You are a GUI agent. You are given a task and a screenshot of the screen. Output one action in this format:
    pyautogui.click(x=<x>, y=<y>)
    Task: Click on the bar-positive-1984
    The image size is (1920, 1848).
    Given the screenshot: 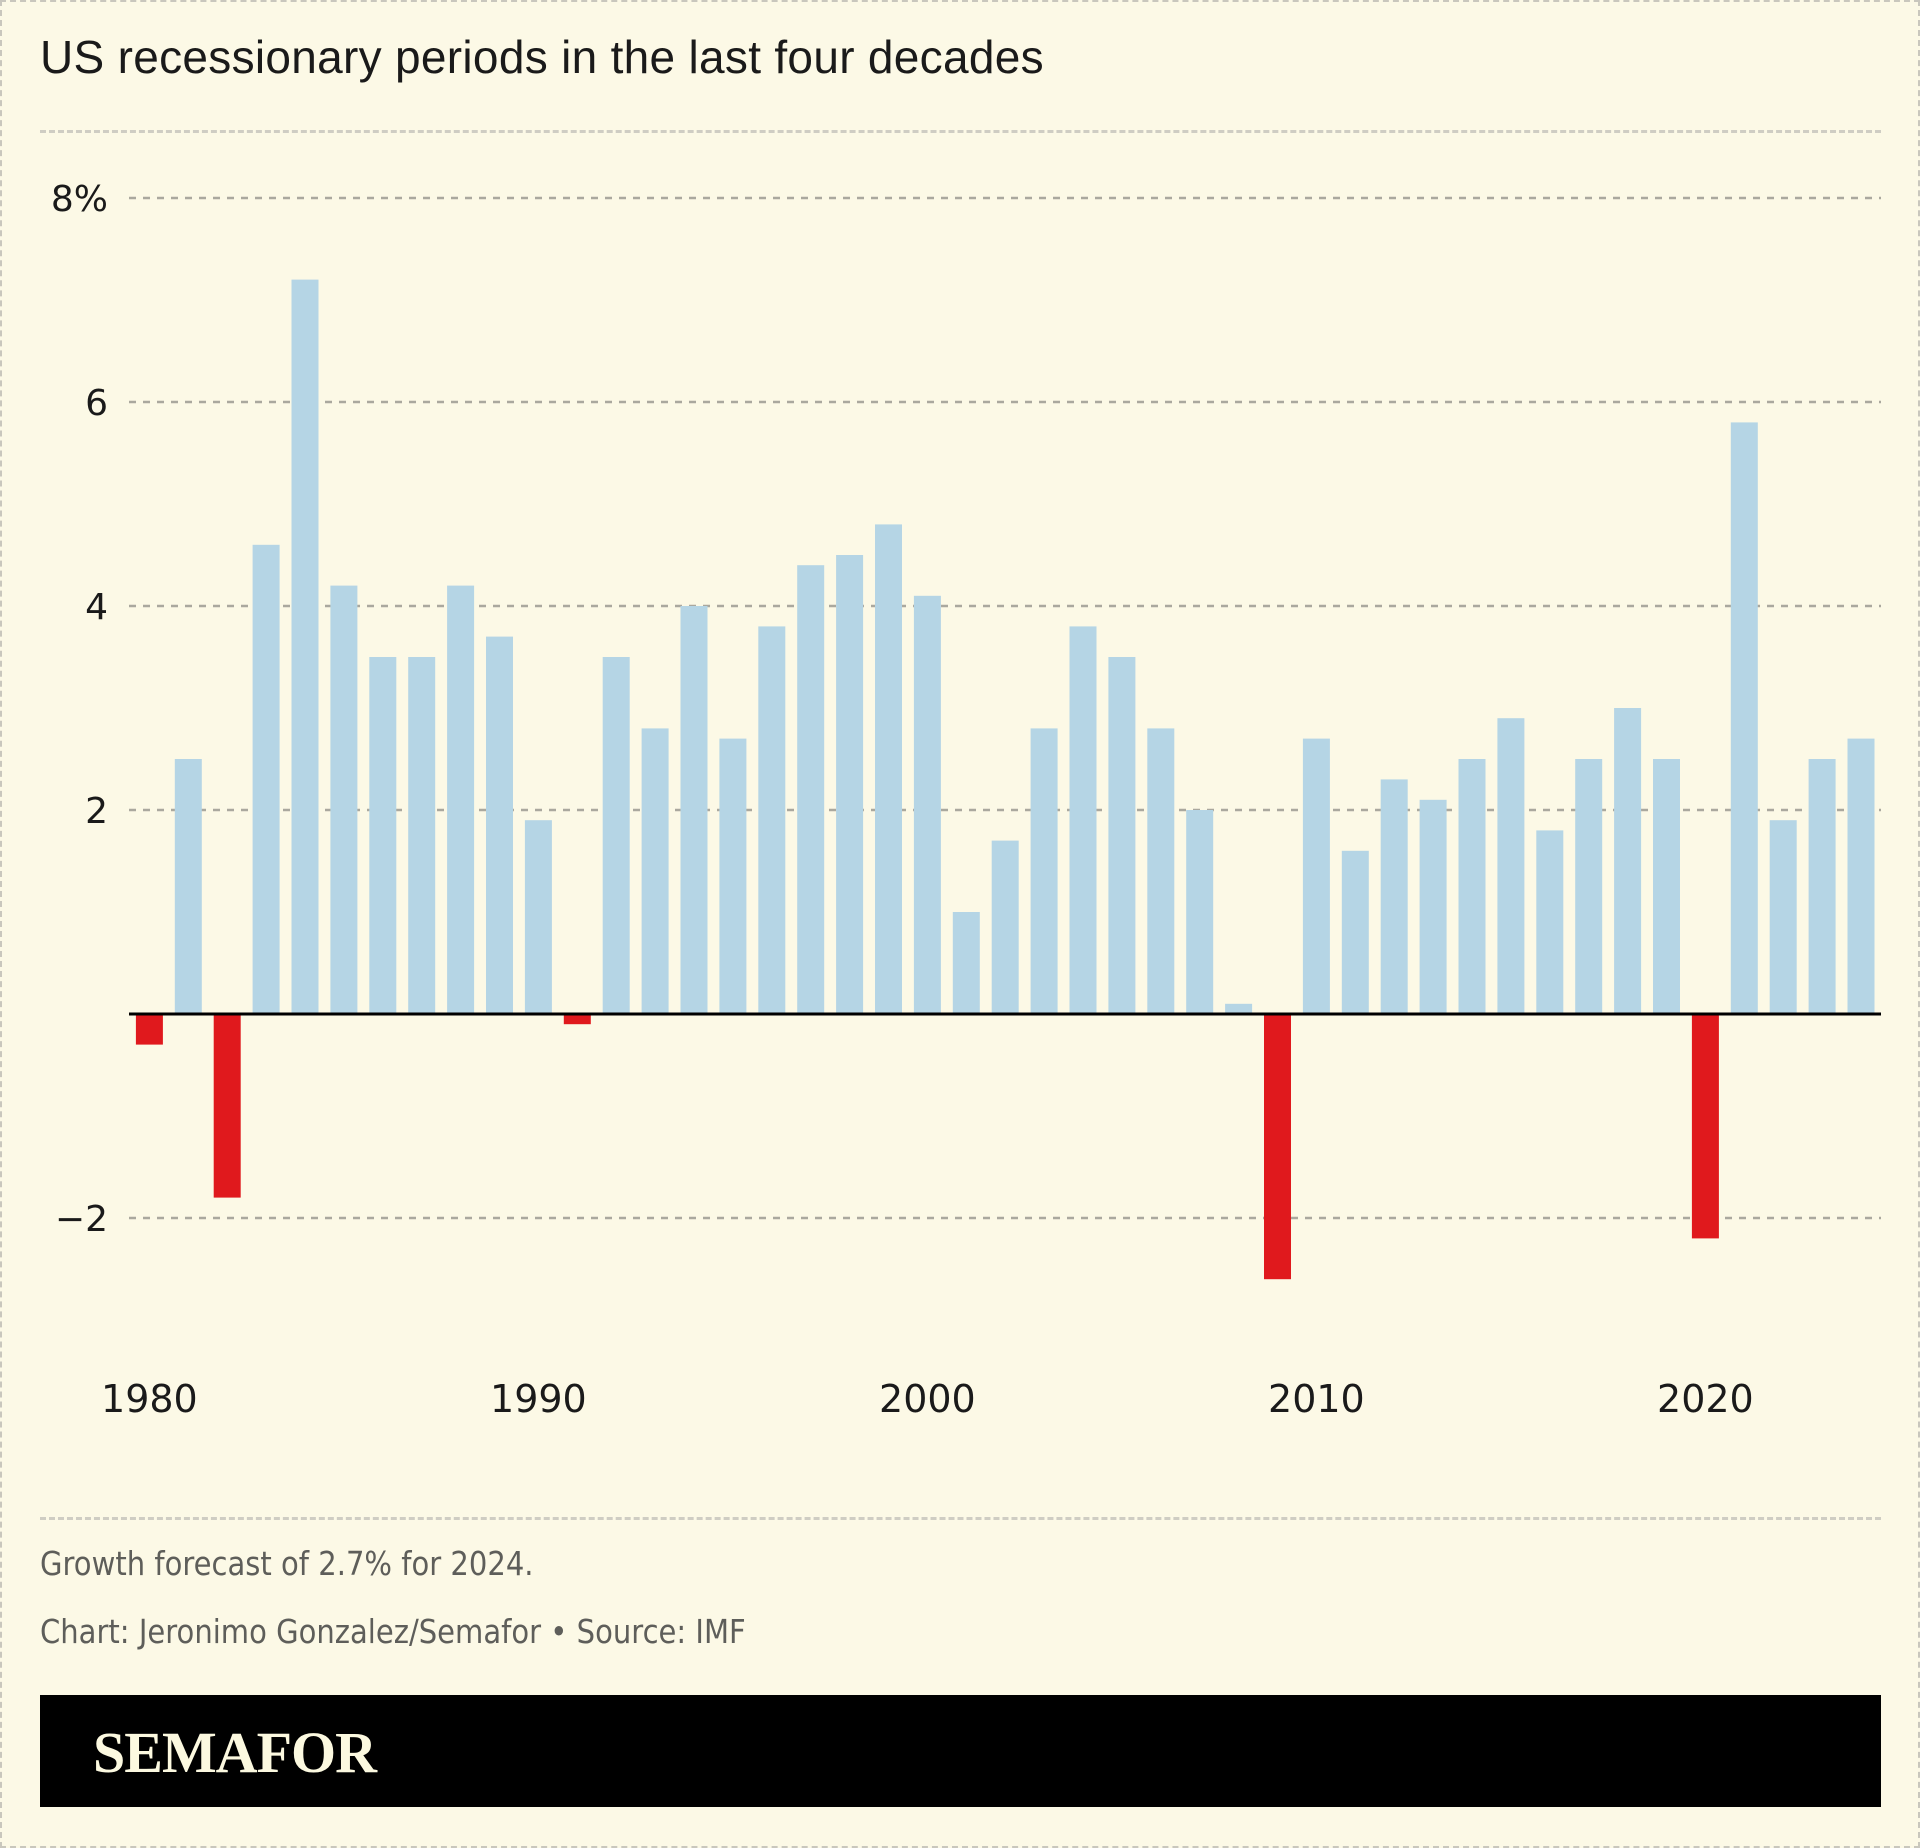 What is the action you would take?
    pyautogui.click(x=305, y=647)
    